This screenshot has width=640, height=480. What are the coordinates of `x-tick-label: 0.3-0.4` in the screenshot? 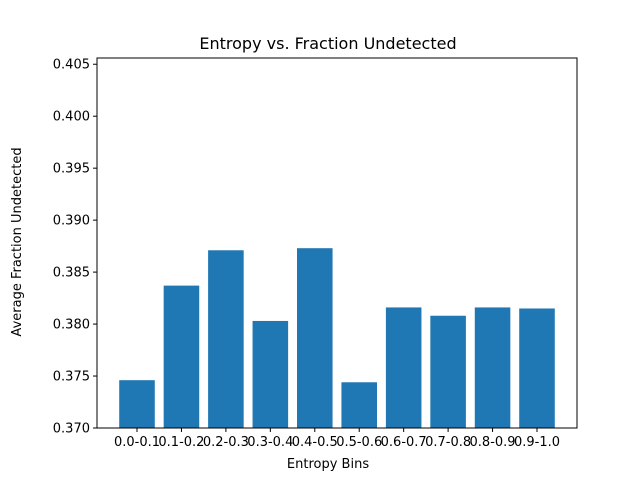 It's located at (270, 442).